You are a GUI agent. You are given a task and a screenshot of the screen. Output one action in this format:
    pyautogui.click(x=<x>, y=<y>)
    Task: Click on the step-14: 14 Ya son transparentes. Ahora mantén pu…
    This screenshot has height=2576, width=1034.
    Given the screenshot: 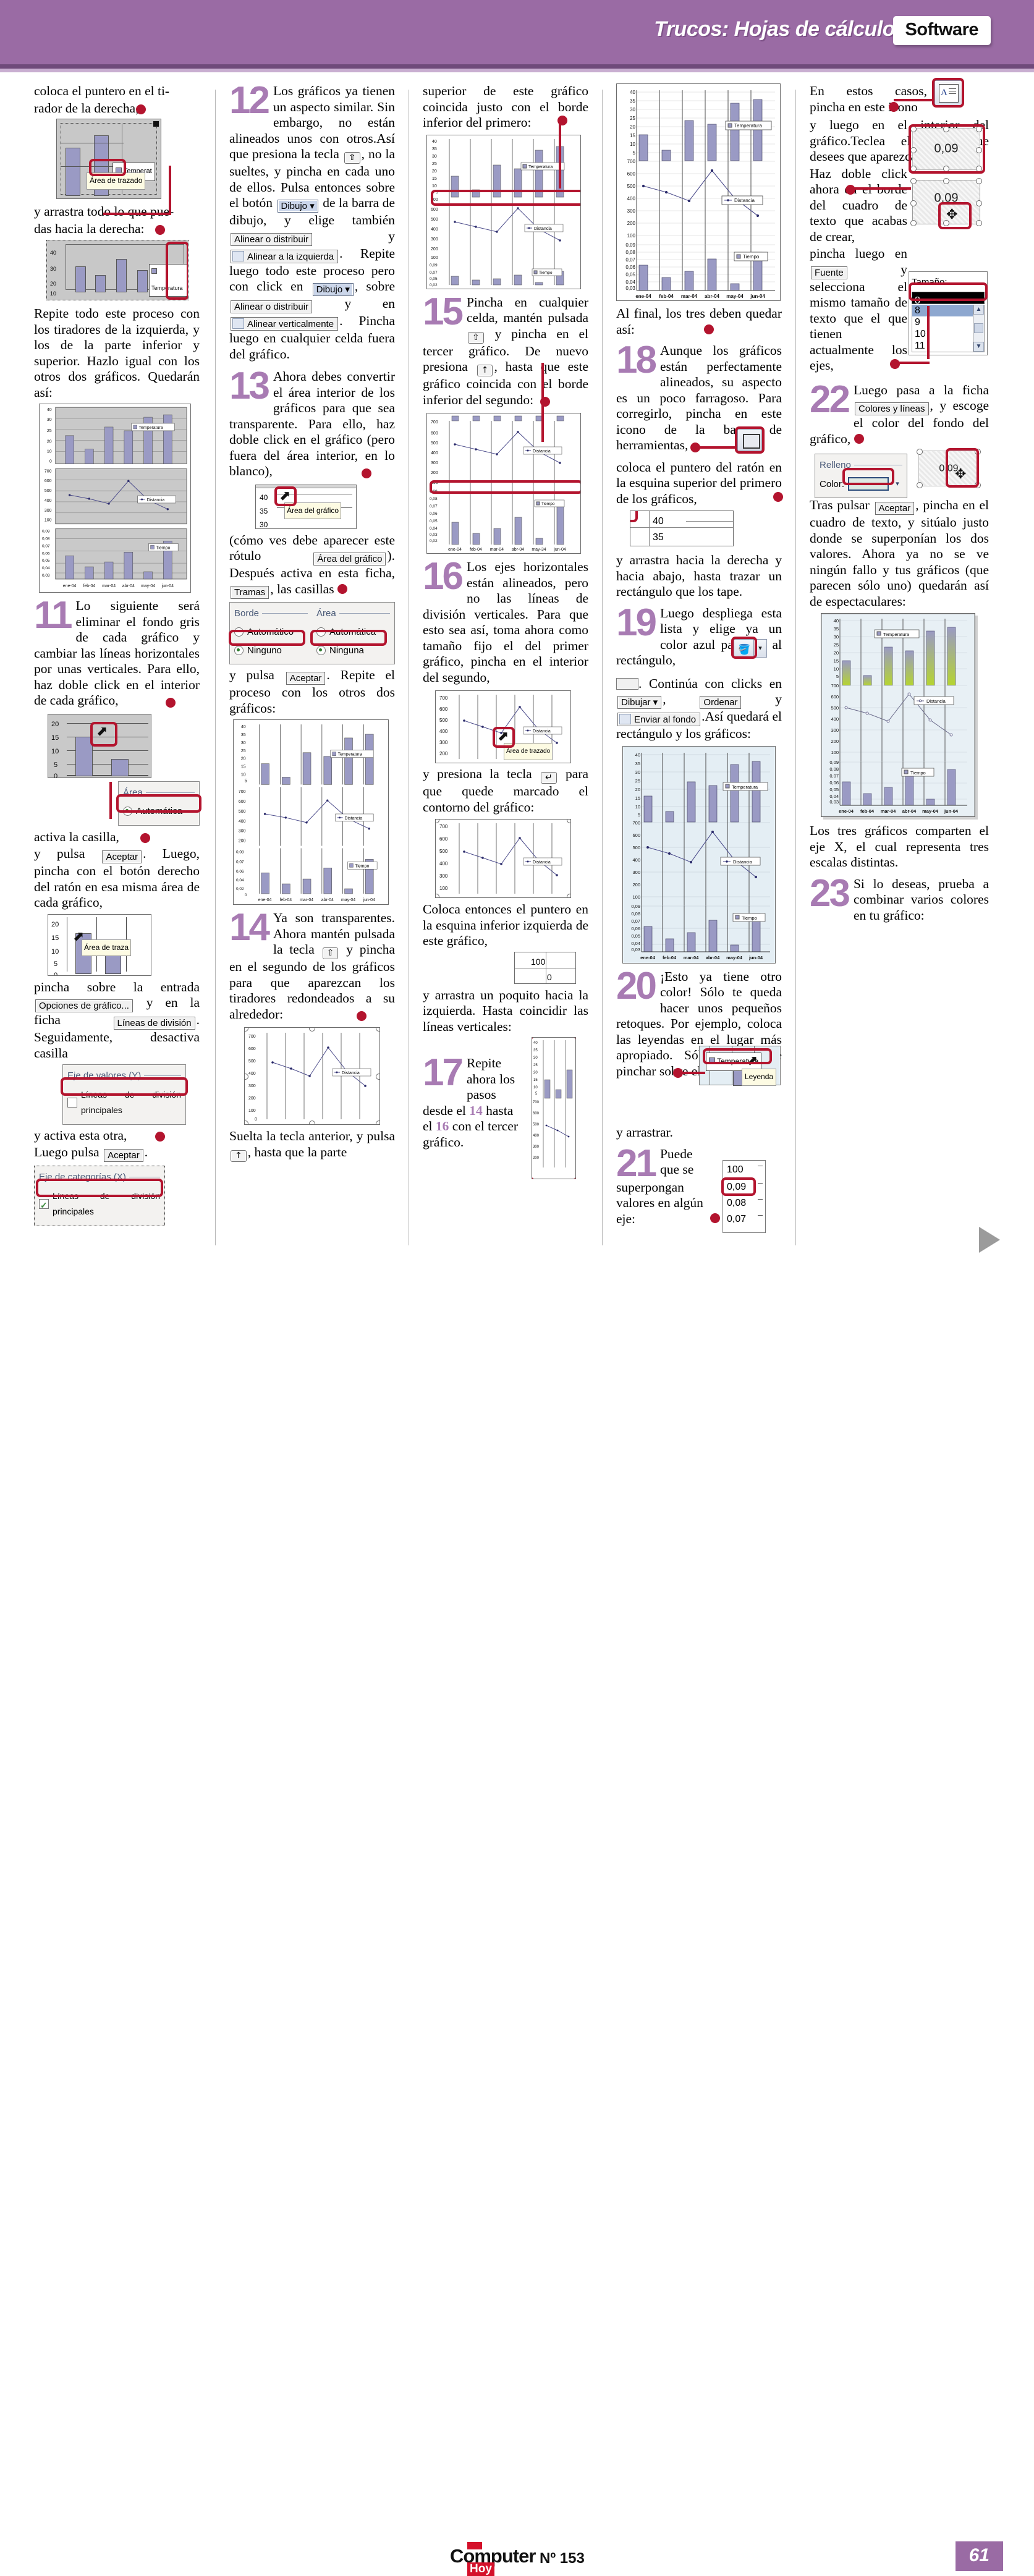 What is the action you would take?
    pyautogui.click(x=312, y=966)
    